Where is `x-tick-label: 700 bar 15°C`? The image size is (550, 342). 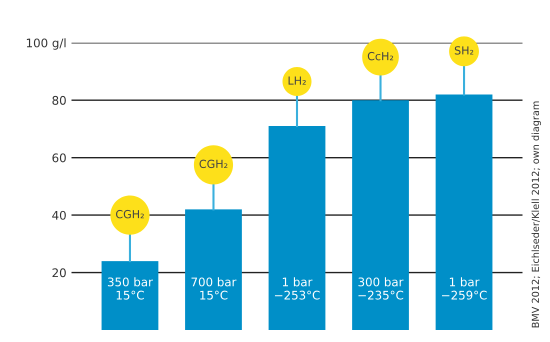 x-tick-label: 700 bar 15°C is located at coordinates (214, 288).